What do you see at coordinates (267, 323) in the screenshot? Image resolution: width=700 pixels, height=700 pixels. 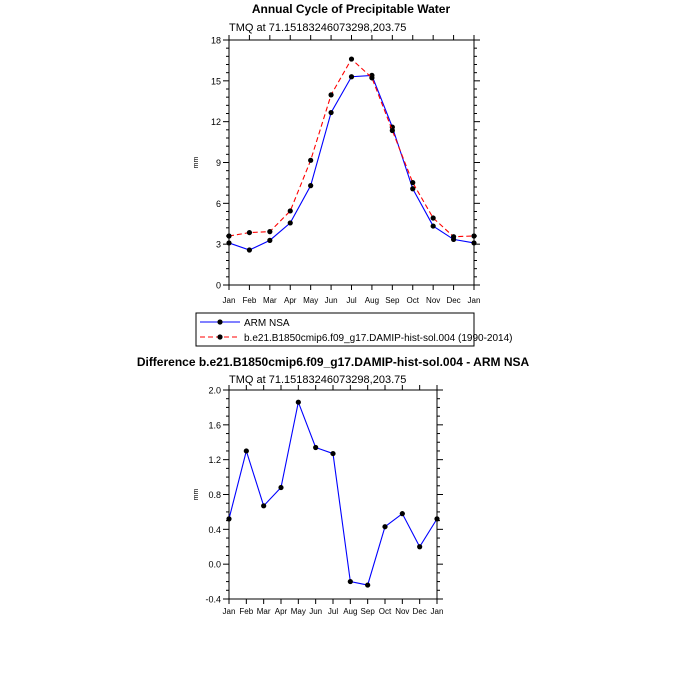 I see `legend-label: ARM NSA` at bounding box center [267, 323].